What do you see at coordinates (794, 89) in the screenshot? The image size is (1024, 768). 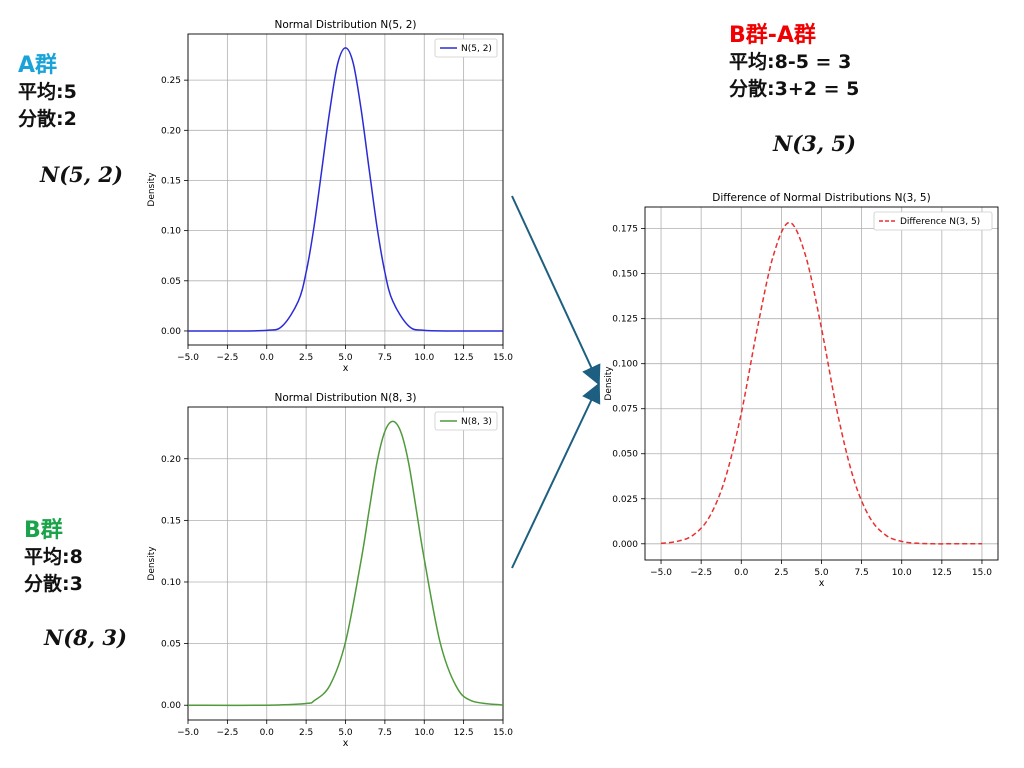 I see `diff-variance: 分散:3+2 = 5` at bounding box center [794, 89].